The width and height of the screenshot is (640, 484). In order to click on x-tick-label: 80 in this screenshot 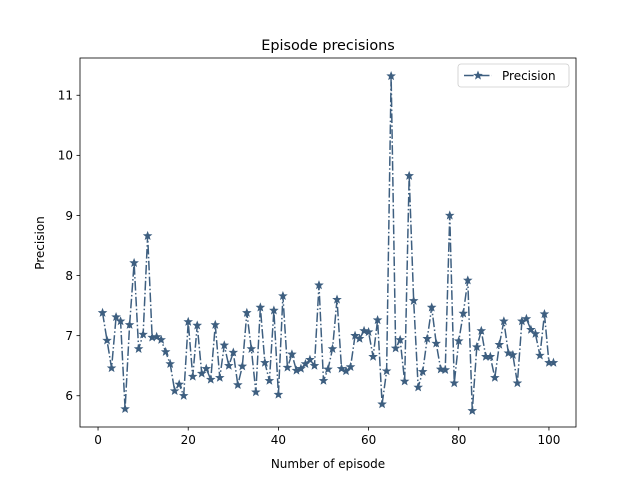, I will do `click(458, 440)`.